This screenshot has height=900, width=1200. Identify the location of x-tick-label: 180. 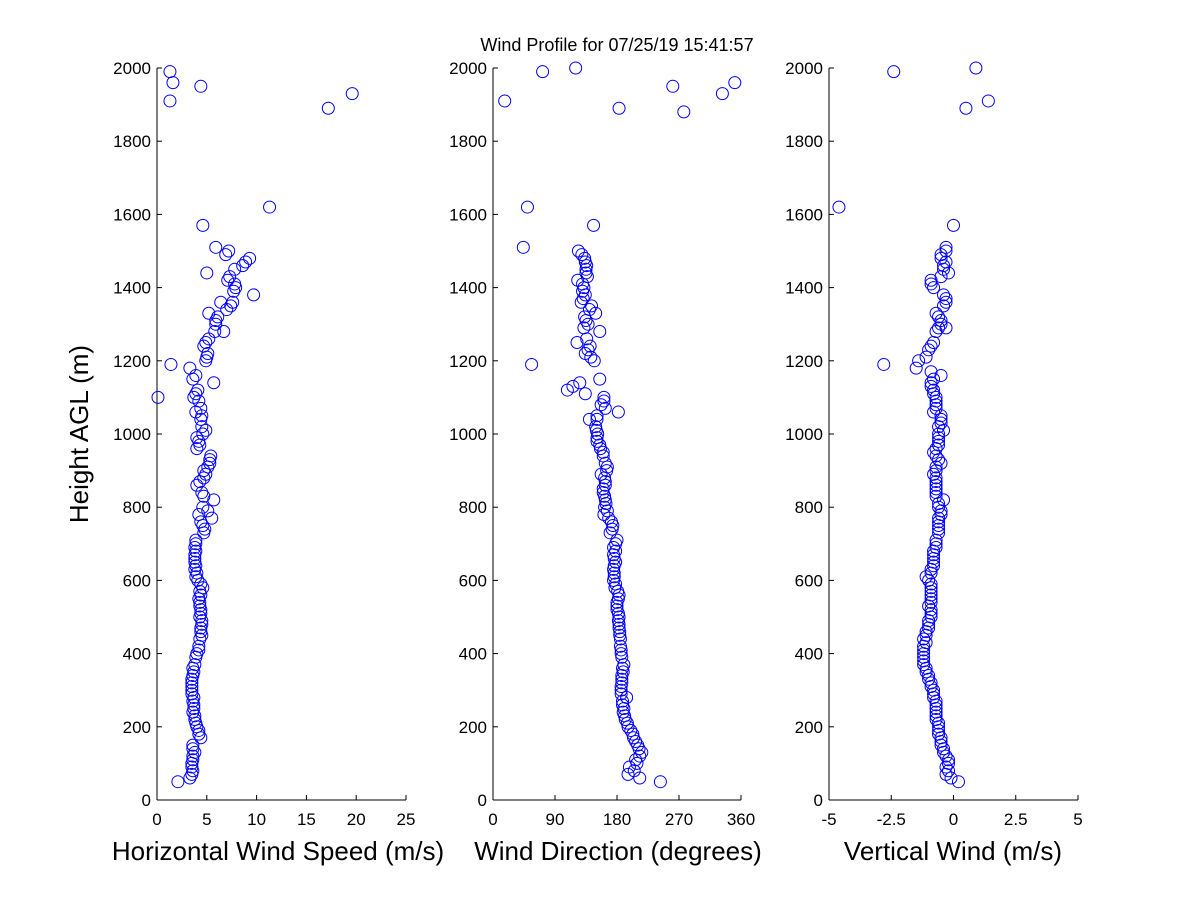
(617, 819).